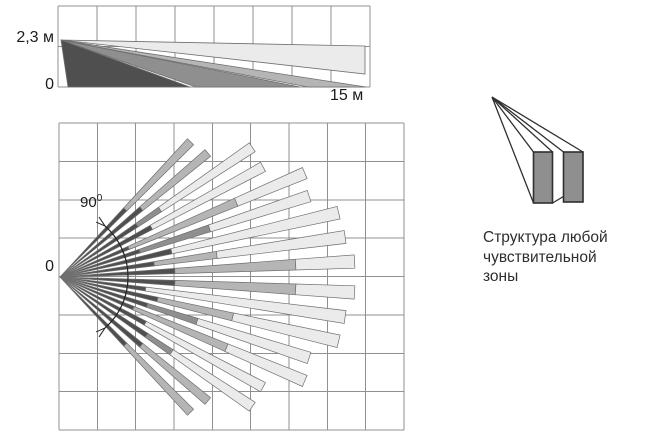 This screenshot has height=438, width=645. I want to click on coverage-angle-label: 900, so click(91, 202).